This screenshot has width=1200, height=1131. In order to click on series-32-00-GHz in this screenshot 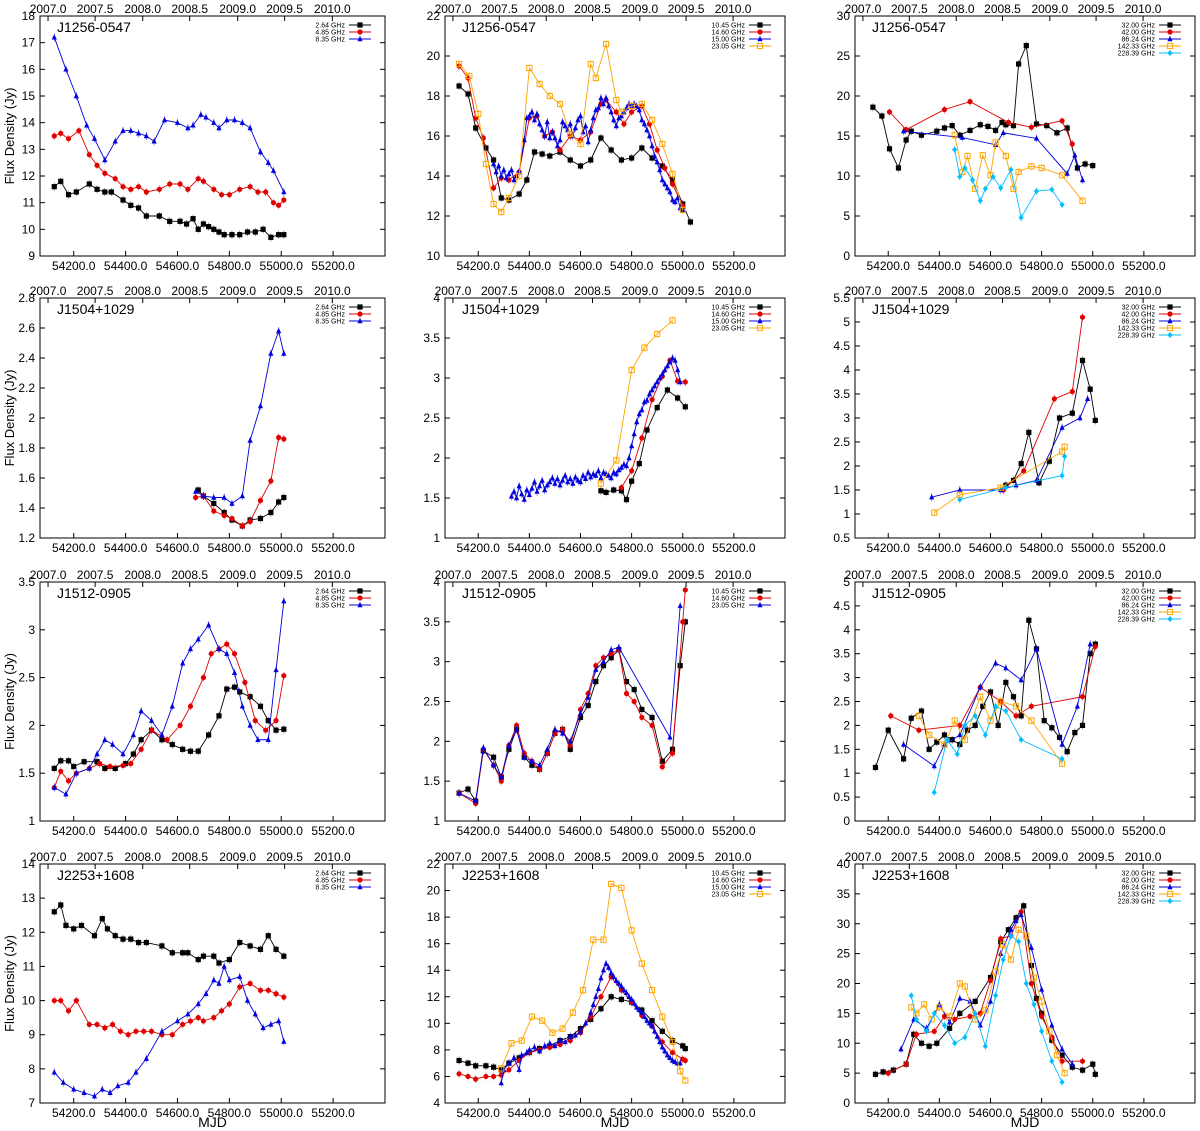, I will do `click(983, 106)`.